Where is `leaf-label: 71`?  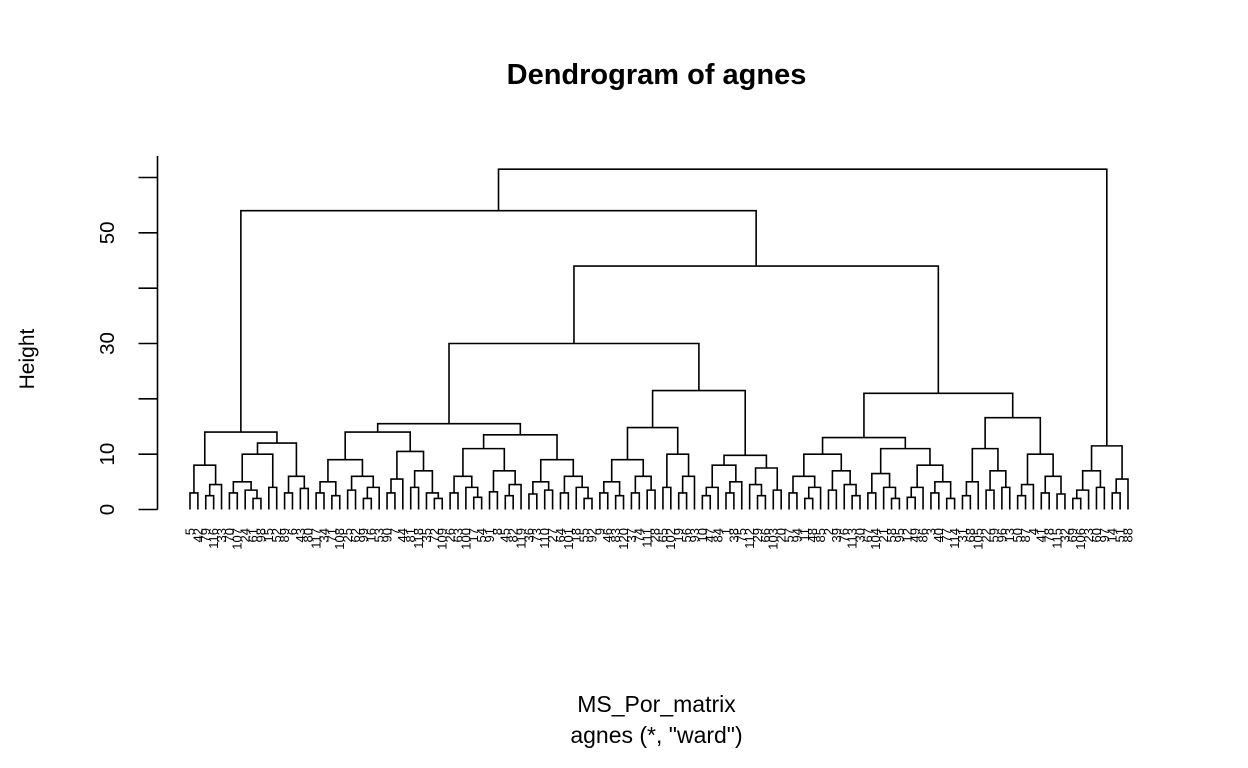 leaf-label: 71 is located at coordinates (331, 535).